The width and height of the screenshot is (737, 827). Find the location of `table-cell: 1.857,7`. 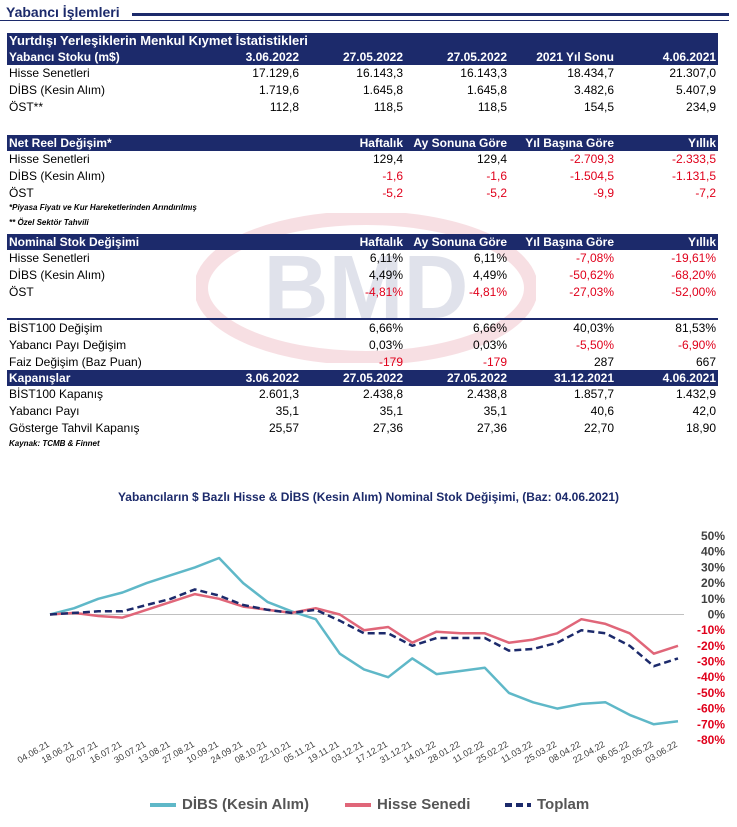

table-cell: 1.857,7 is located at coordinates (593, 394).